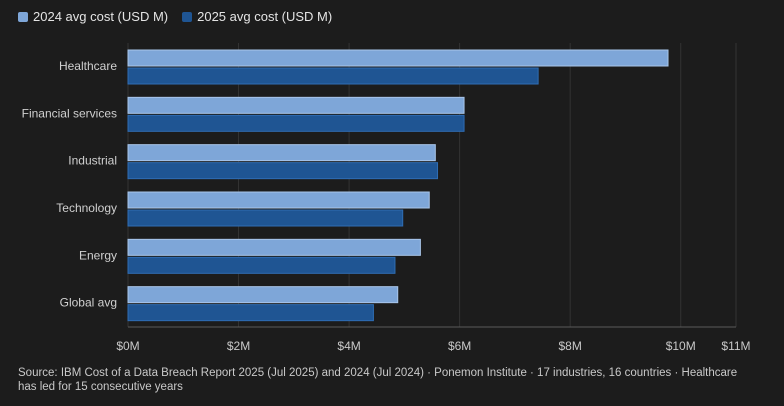 The image size is (784, 406). What do you see at coordinates (101, 16) in the screenshot?
I see `legend-label-2024: 2024 avg cost (USD M)` at bounding box center [101, 16].